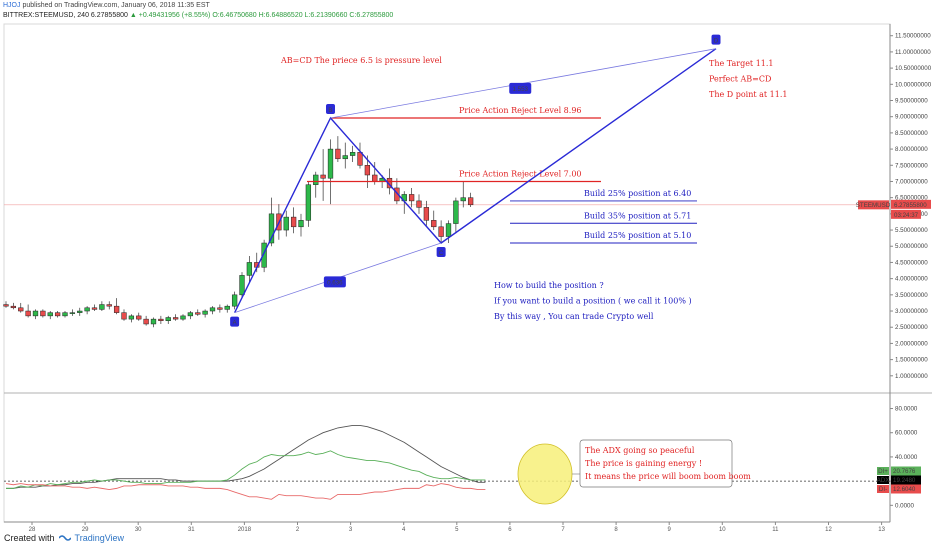 The width and height of the screenshot is (932, 550). I want to click on footer: Created with TradingView, so click(64, 538).